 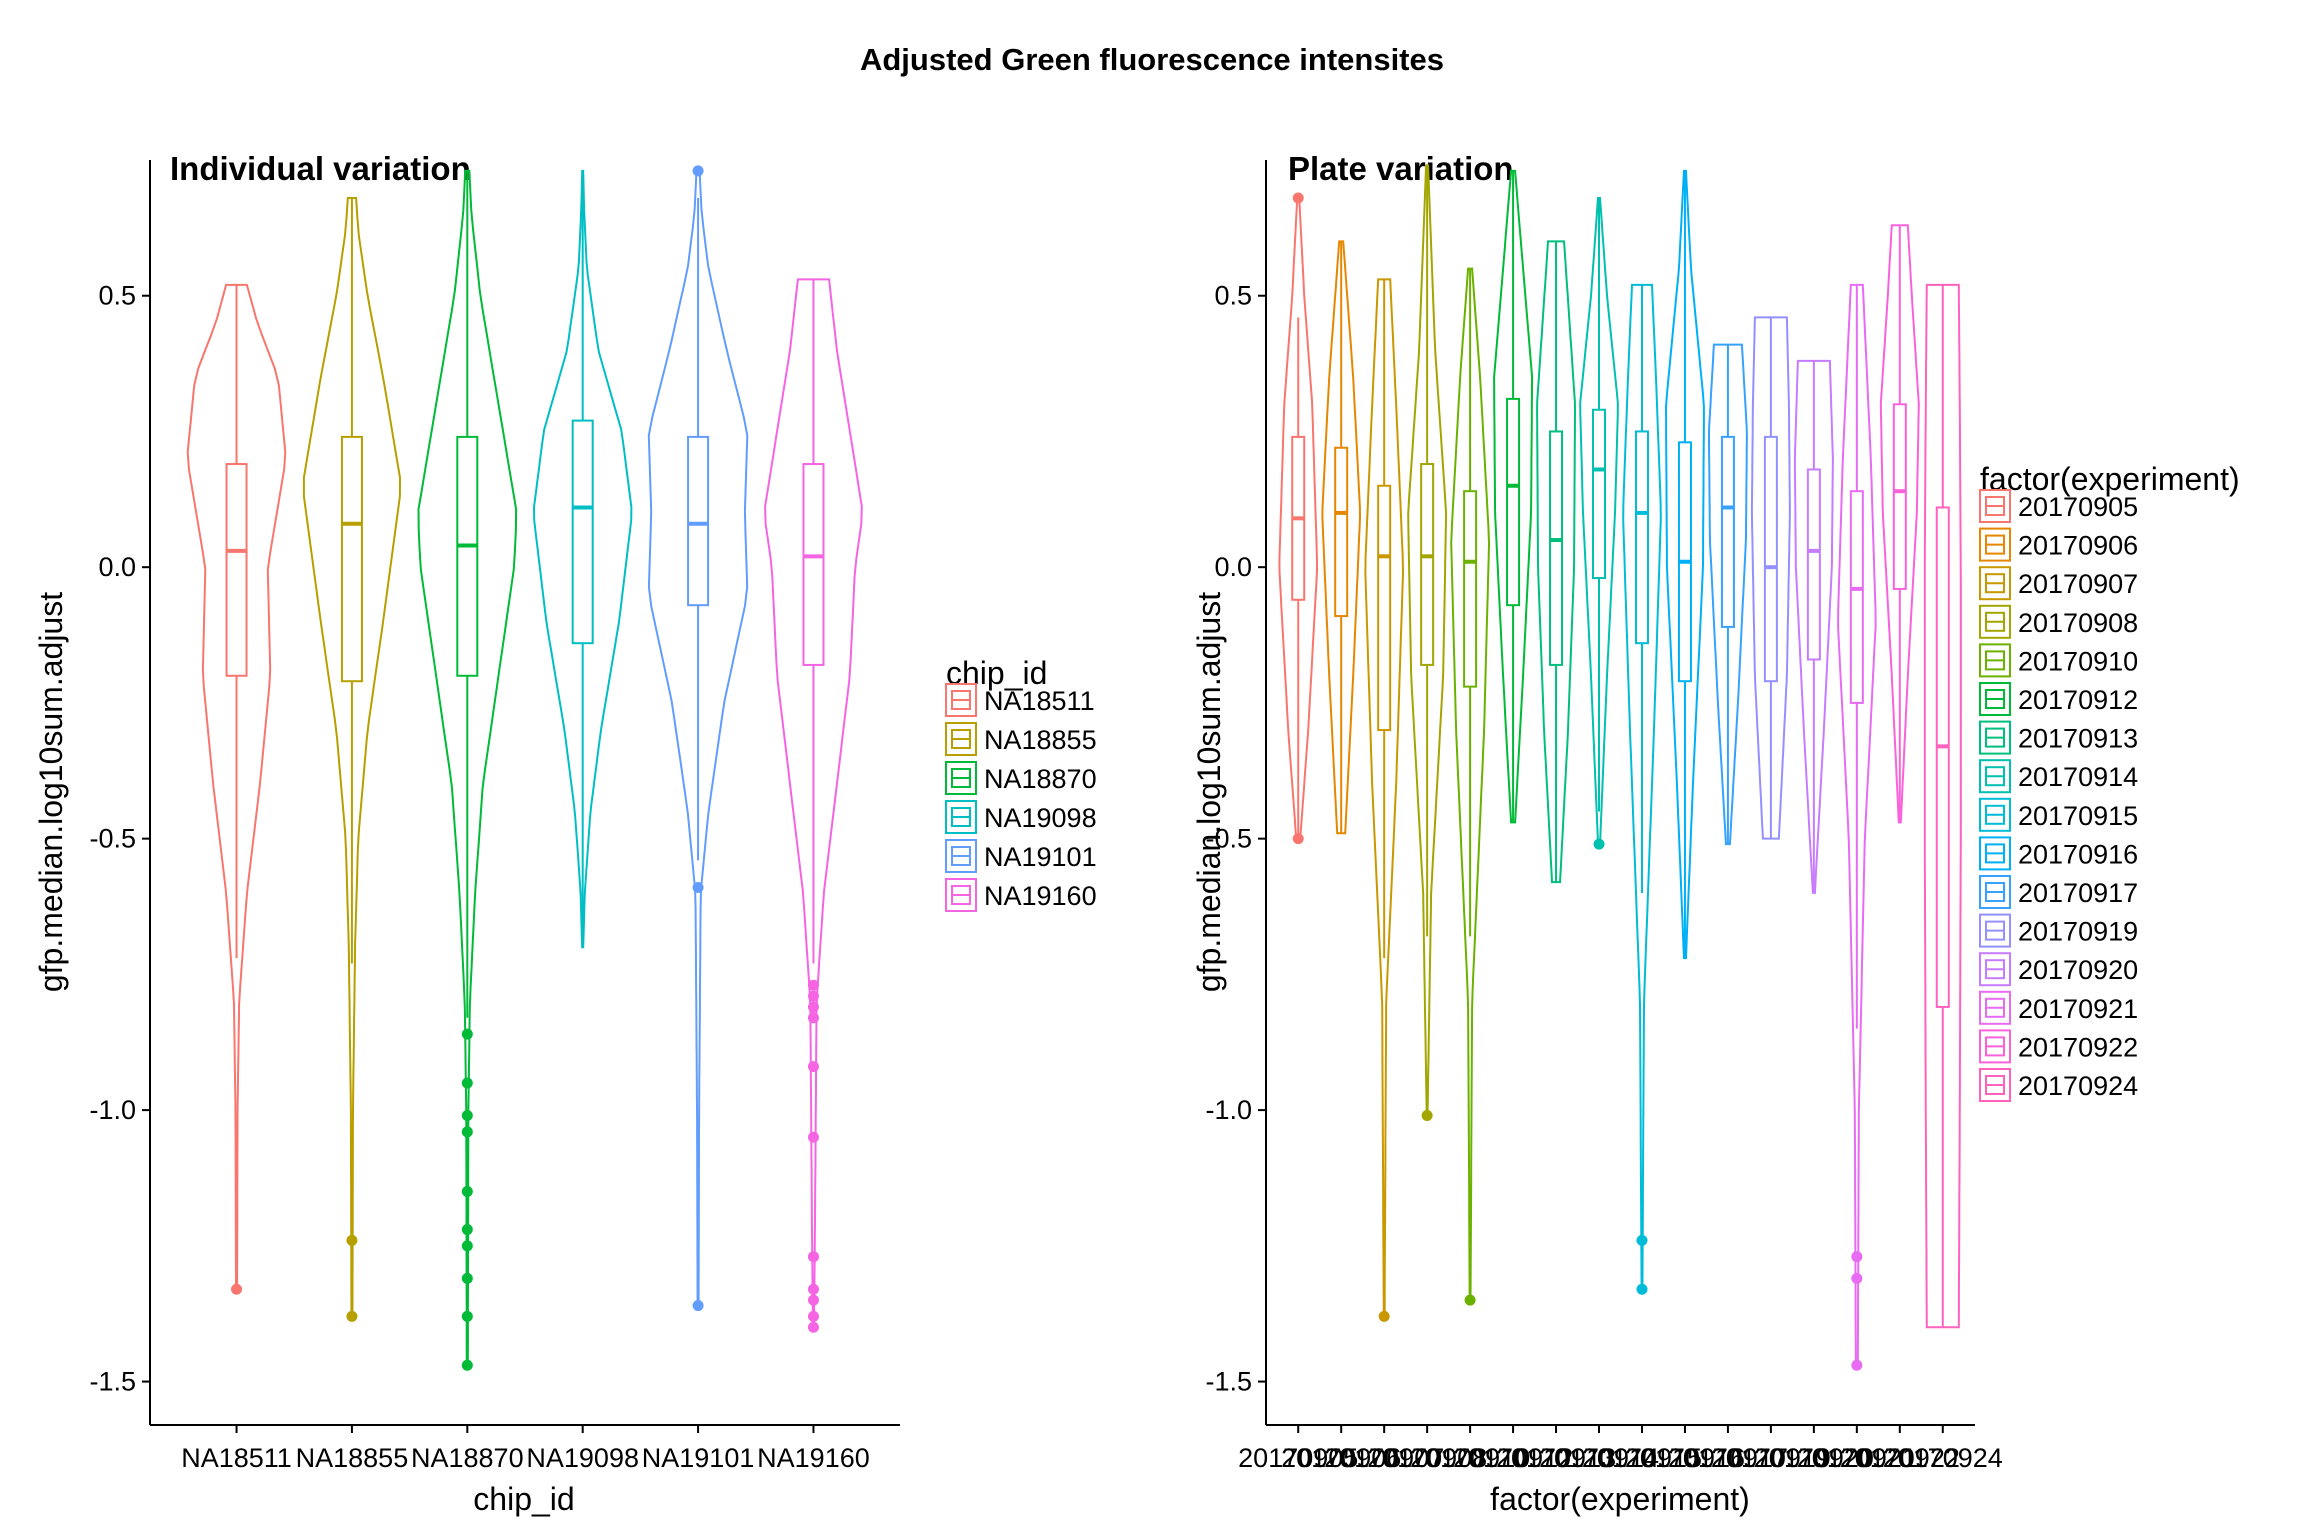 I want to click on legend-key-NA18870, so click(x=961, y=778).